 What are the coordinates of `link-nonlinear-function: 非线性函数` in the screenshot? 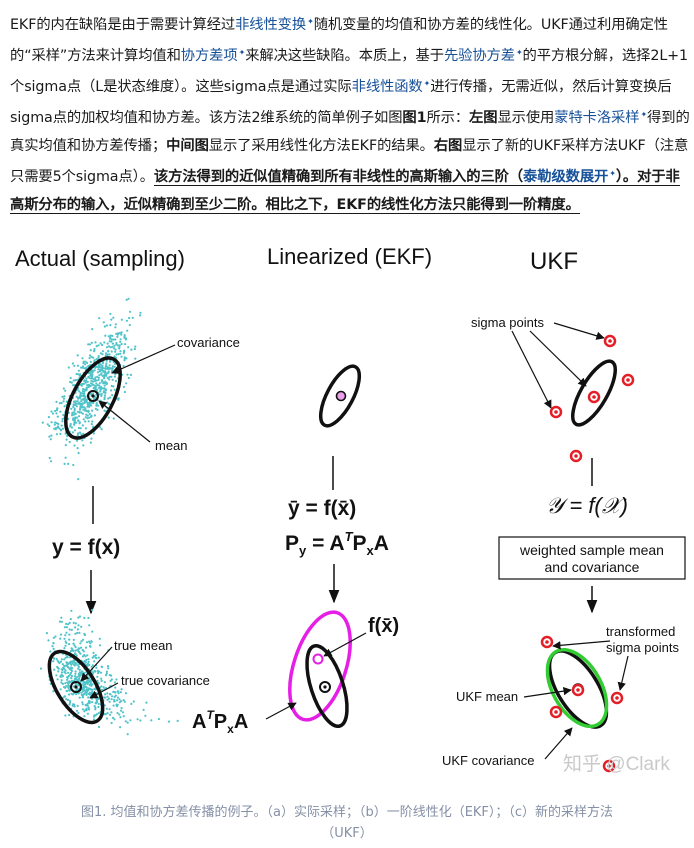 It's located at (391, 87).